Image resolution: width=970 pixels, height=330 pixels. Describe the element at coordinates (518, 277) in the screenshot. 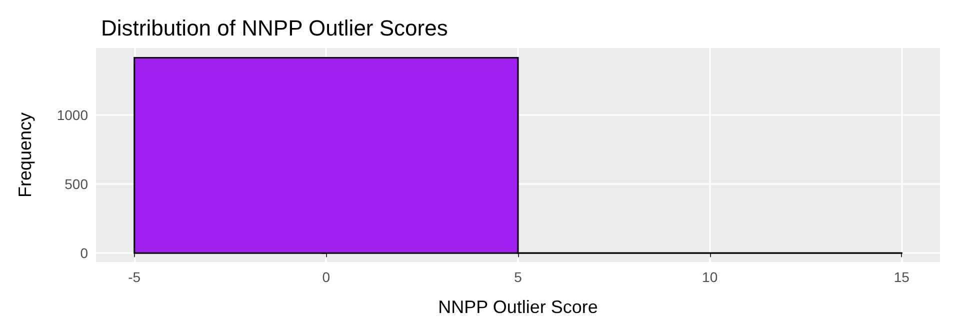

I see `x-tick-label: 5` at that location.